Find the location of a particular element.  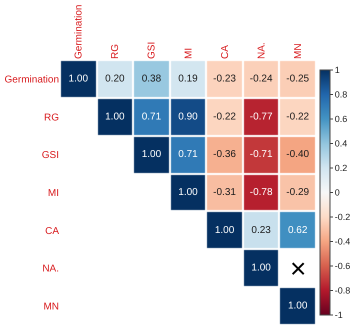

color-bar-label: -1 is located at coordinates (338, 315).